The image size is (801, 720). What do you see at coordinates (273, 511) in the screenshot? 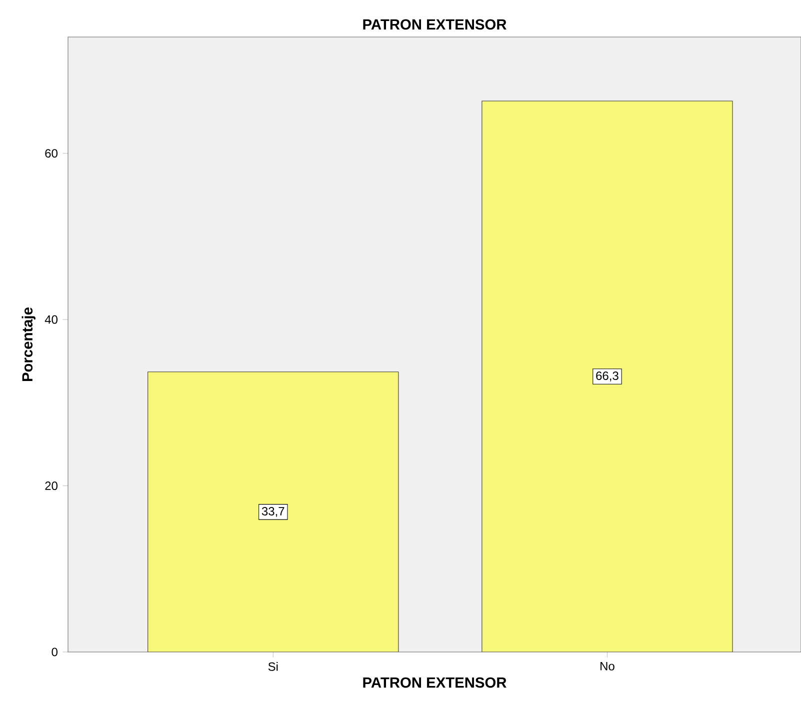
I see `data-label: 33,7` at bounding box center [273, 511].